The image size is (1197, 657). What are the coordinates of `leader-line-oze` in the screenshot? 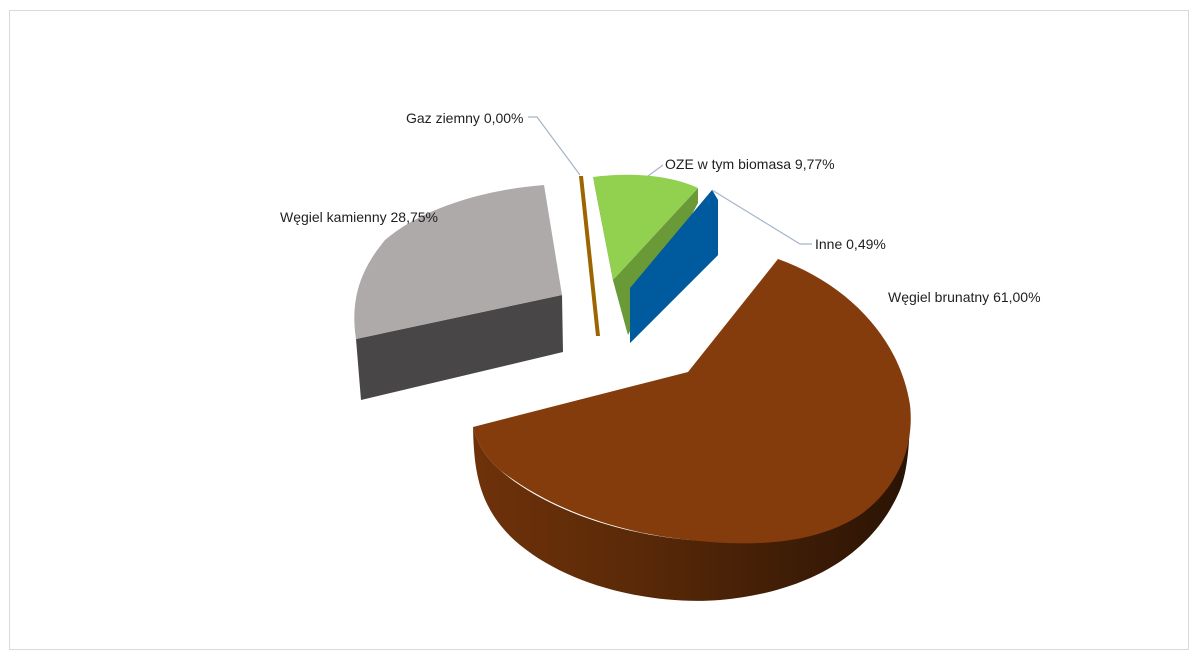 It's located at (655, 170).